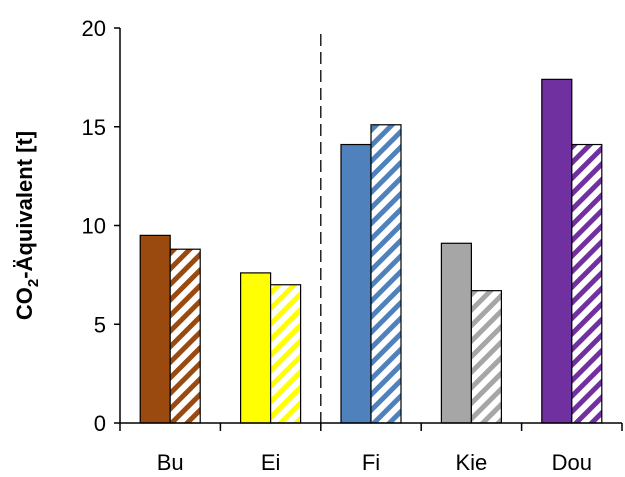  What do you see at coordinates (472, 462) in the screenshot?
I see `x-tick-label: Kie` at bounding box center [472, 462].